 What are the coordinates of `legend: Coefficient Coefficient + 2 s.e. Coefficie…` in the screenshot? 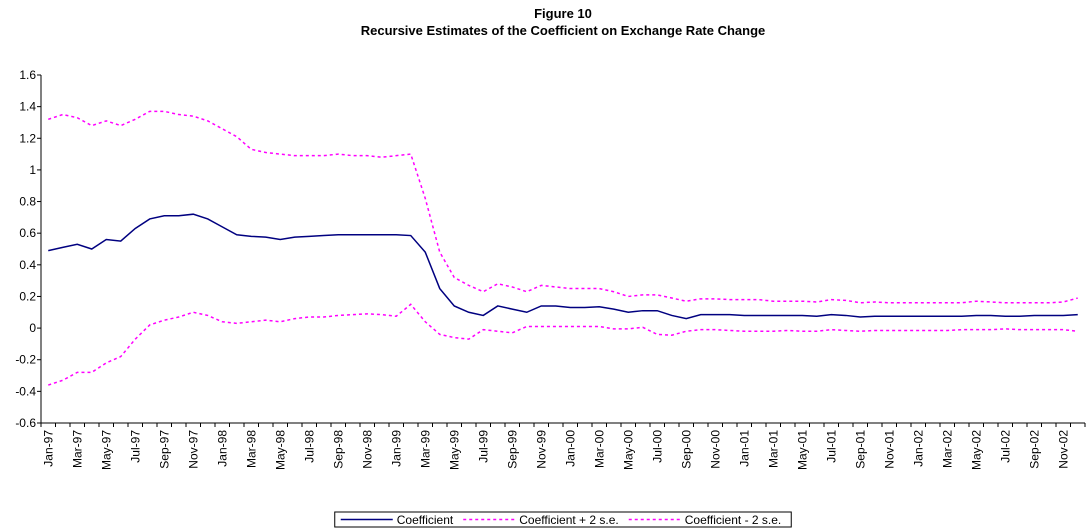 It's located at (563, 519).